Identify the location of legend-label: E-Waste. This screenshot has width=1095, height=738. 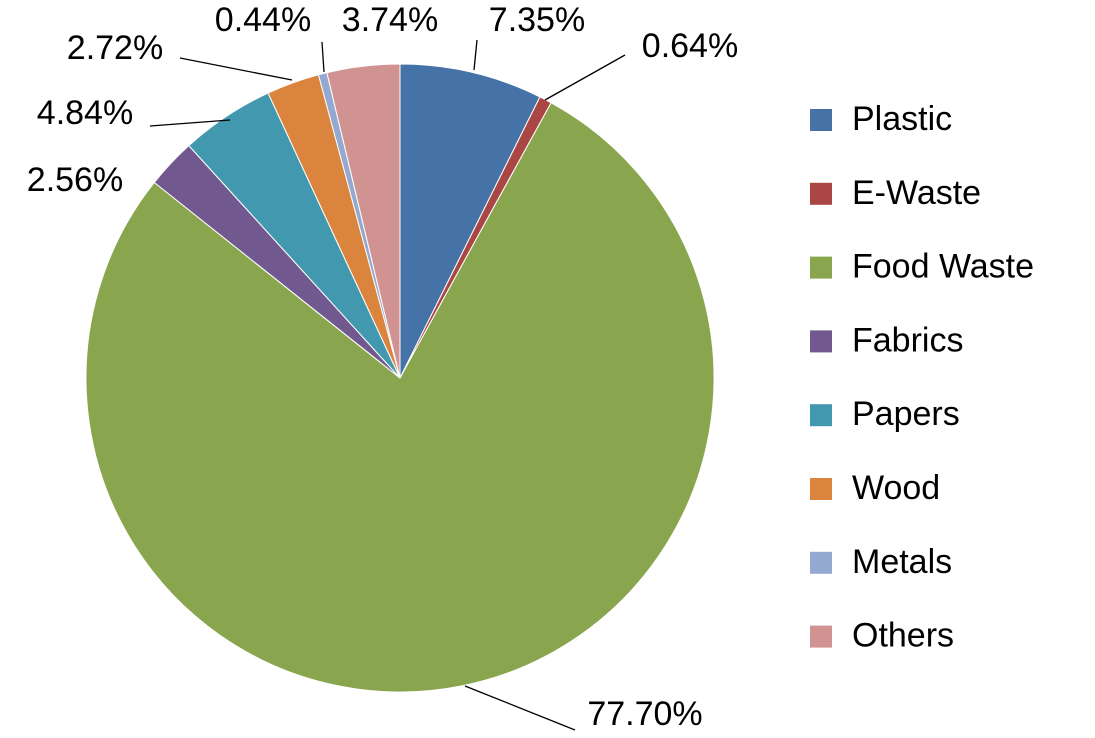
(916, 193).